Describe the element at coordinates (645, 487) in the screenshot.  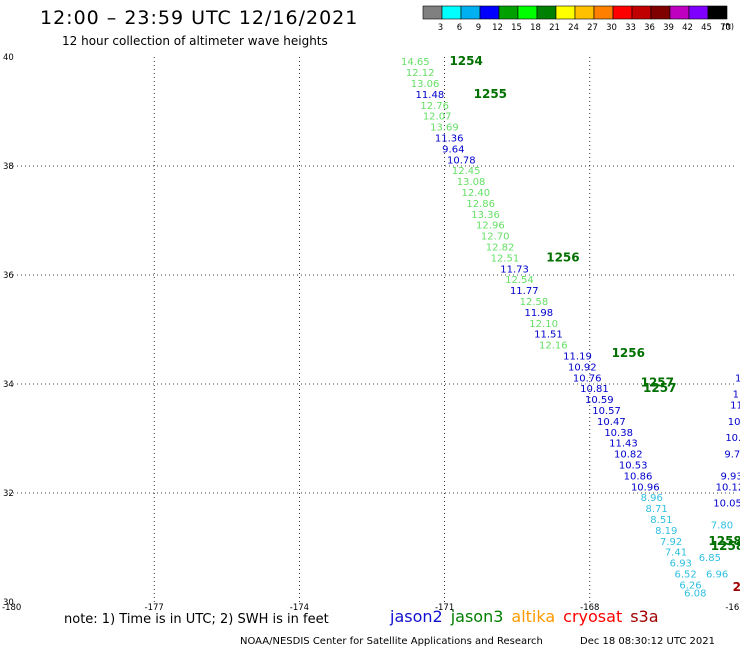
I see `data-point-label: 10.96` at that location.